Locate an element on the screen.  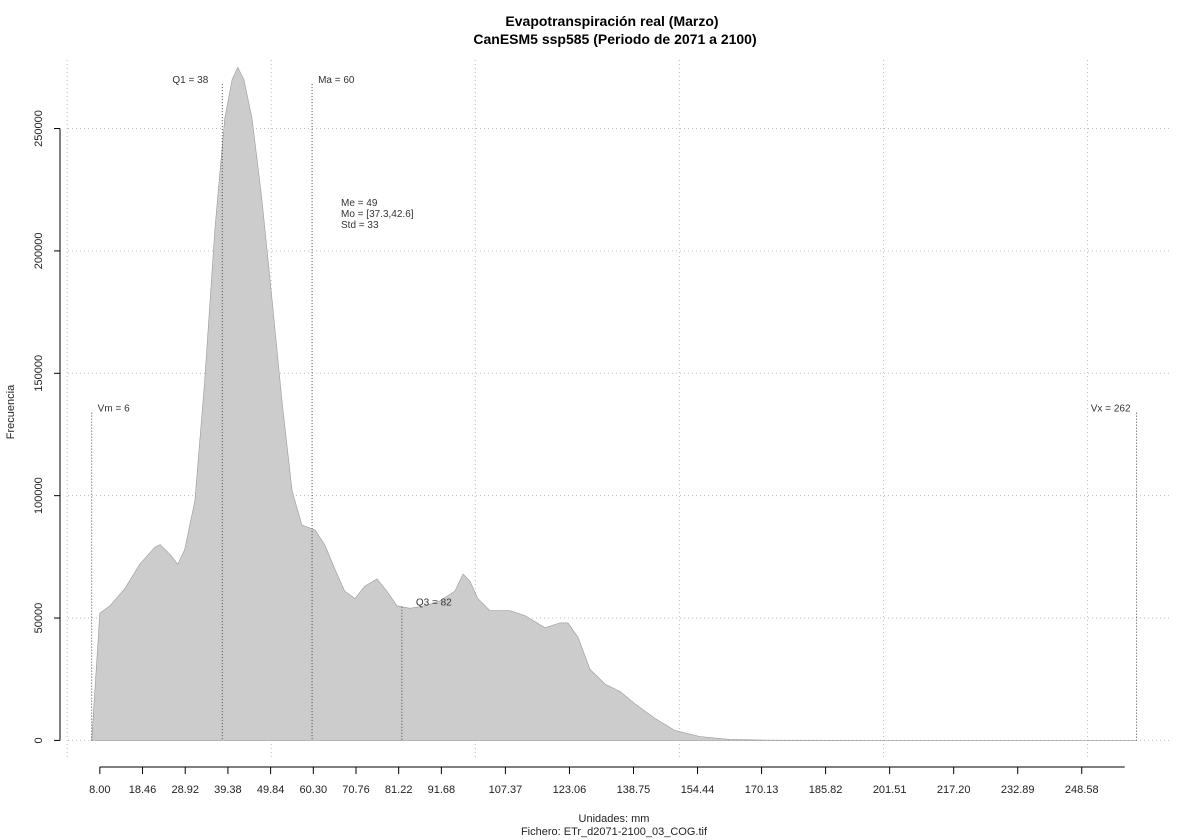
x-tick-label: 49.84 is located at coordinates (271, 790).